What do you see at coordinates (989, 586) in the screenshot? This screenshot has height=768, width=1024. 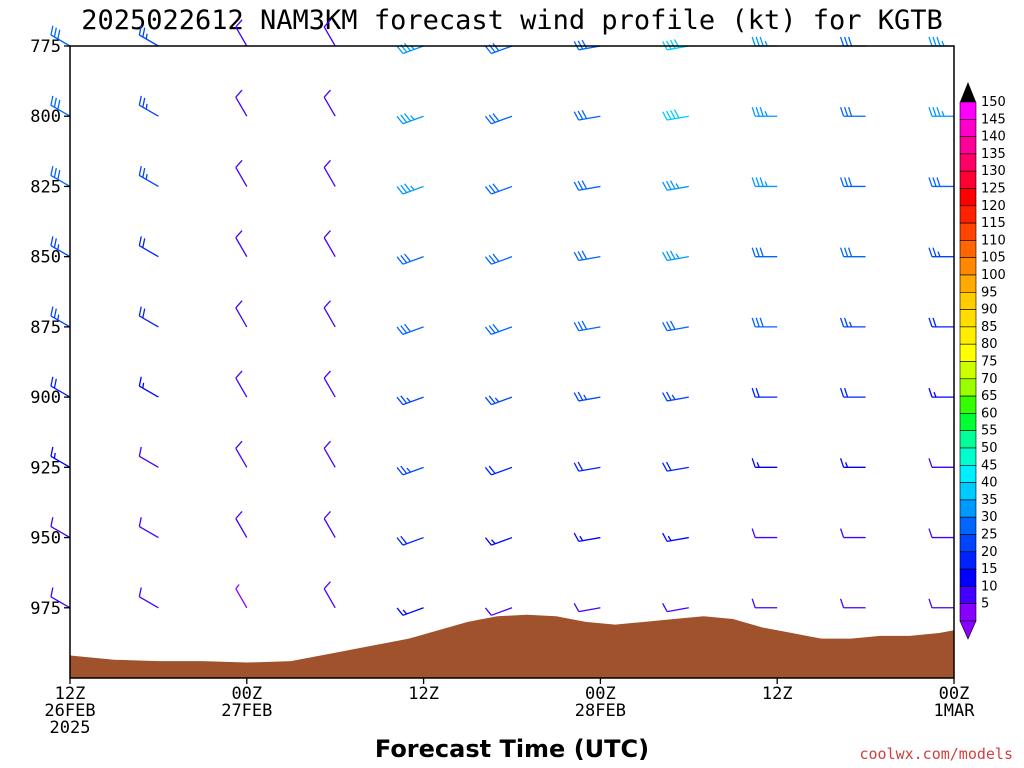 I see `colorbar-label: 10` at bounding box center [989, 586].